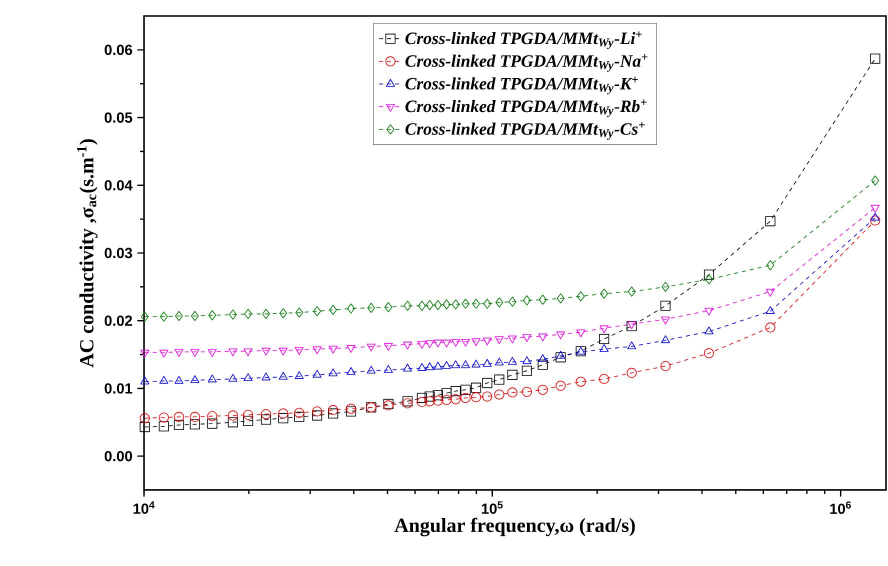 Image resolution: width=888 pixels, height=566 pixels. Describe the element at coordinates (118, 117) in the screenshot. I see `y-tick-label: 0.05` at that location.